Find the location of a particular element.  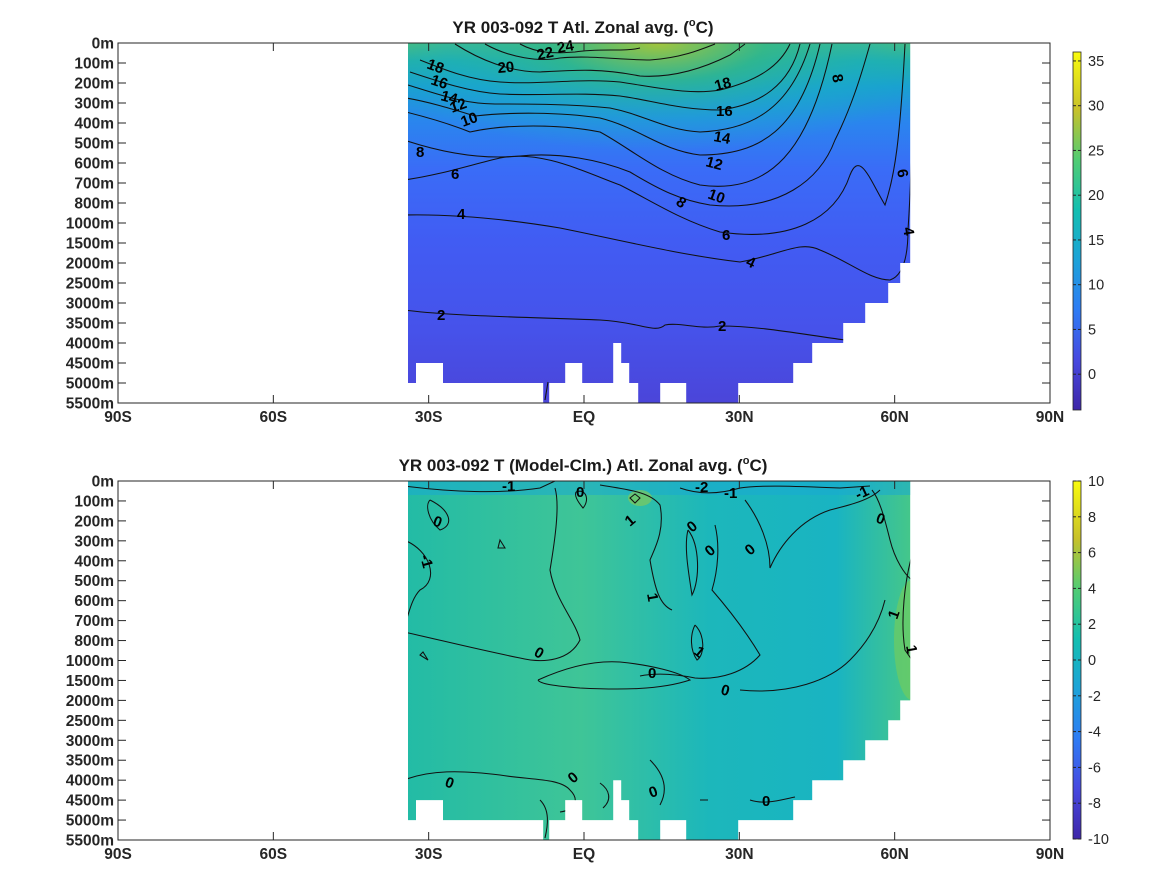

panel1-colorbar is located at coordinates (1077, 231).